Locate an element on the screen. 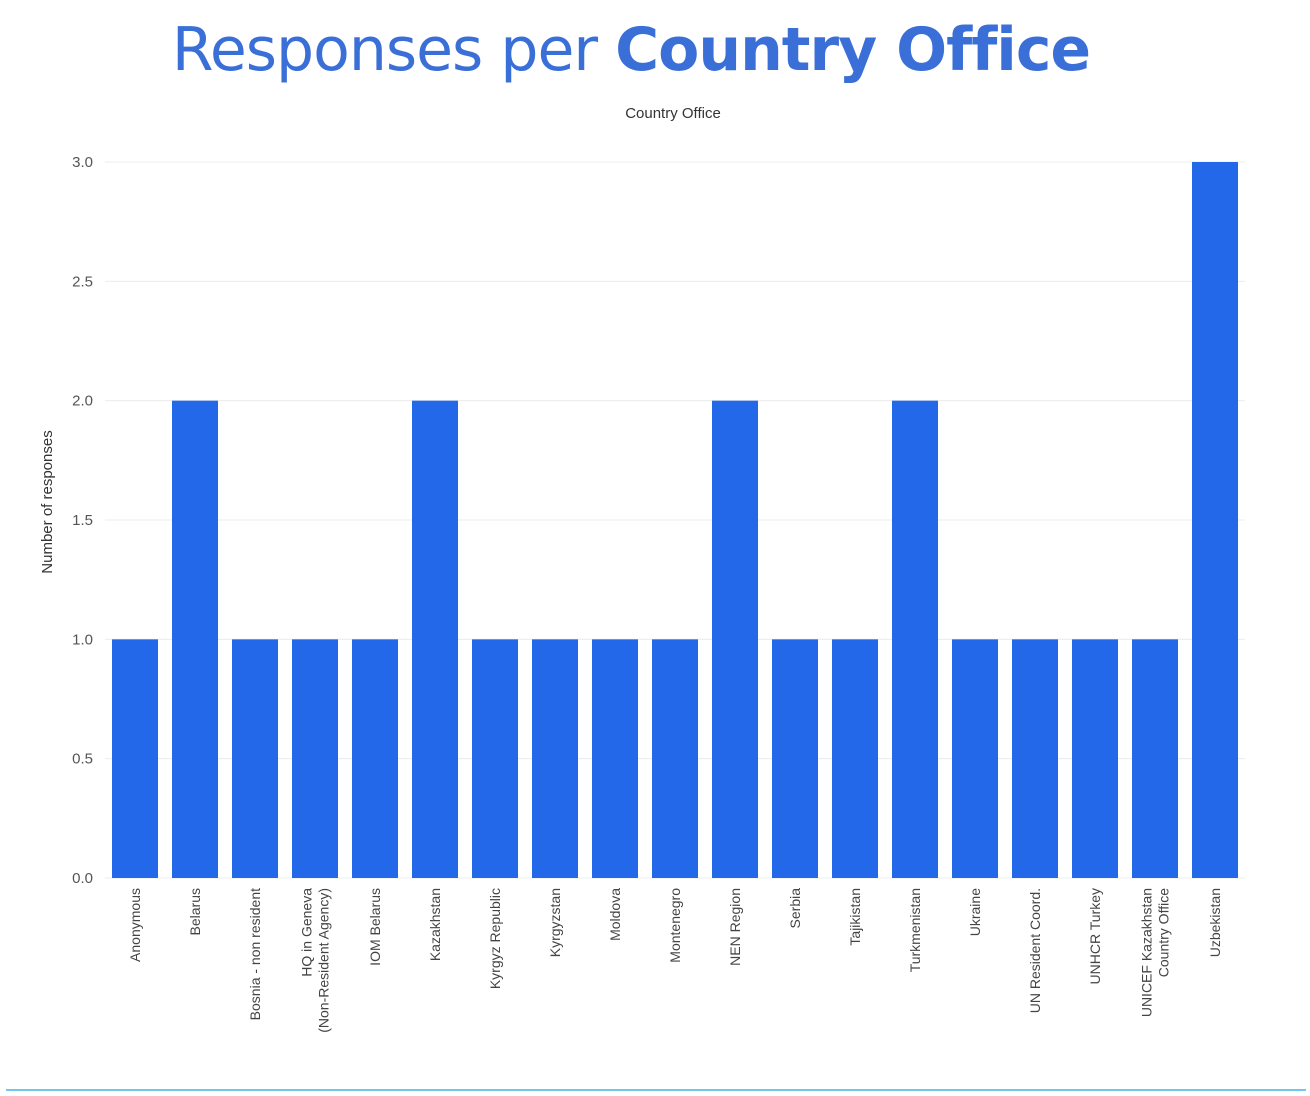 The image size is (1310, 1096). x-category-label-line: Serbia is located at coordinates (795, 908).